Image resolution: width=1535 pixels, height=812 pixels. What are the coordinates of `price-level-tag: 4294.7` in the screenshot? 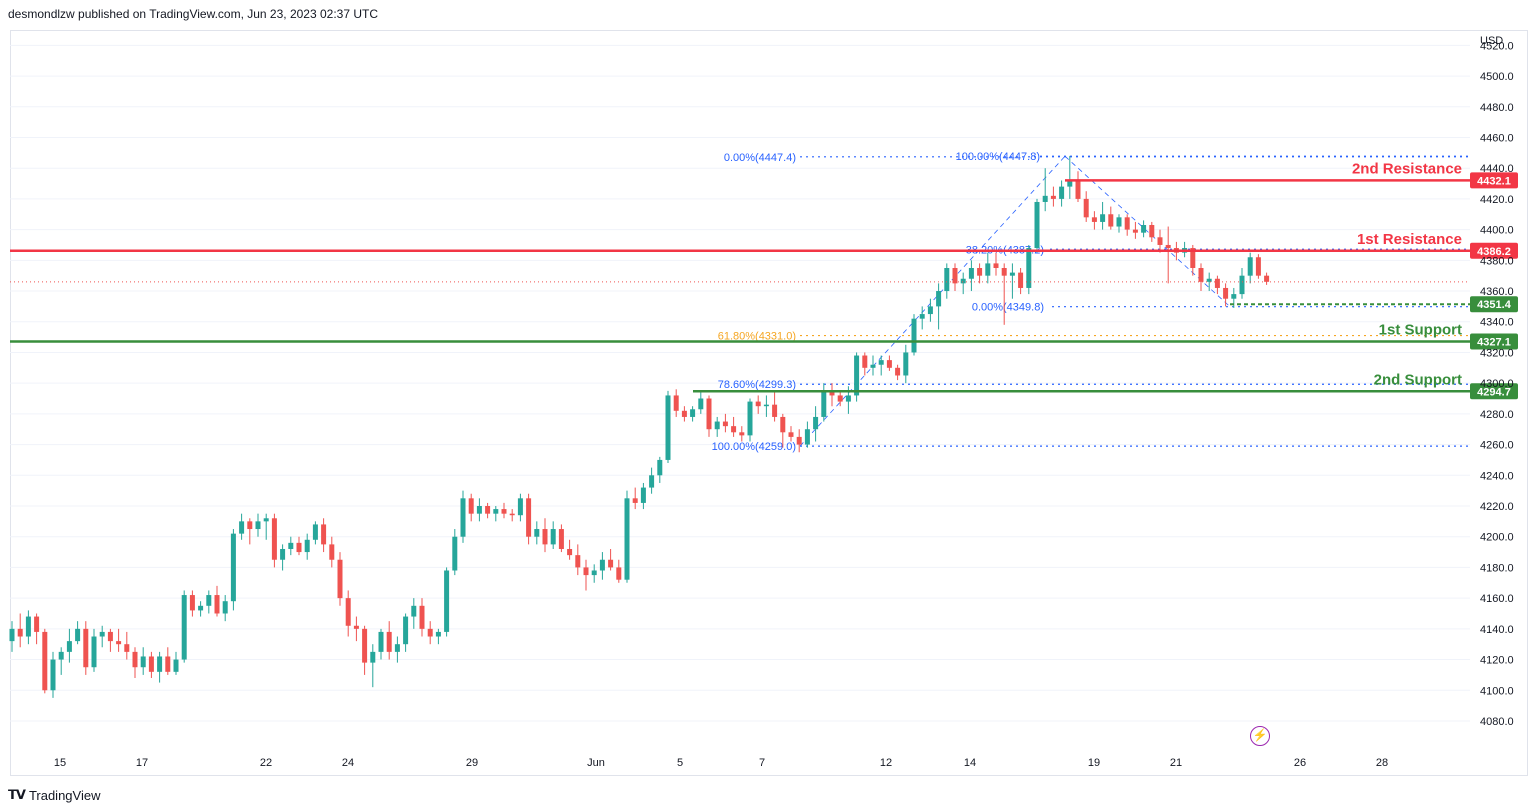 It's located at (1494, 391).